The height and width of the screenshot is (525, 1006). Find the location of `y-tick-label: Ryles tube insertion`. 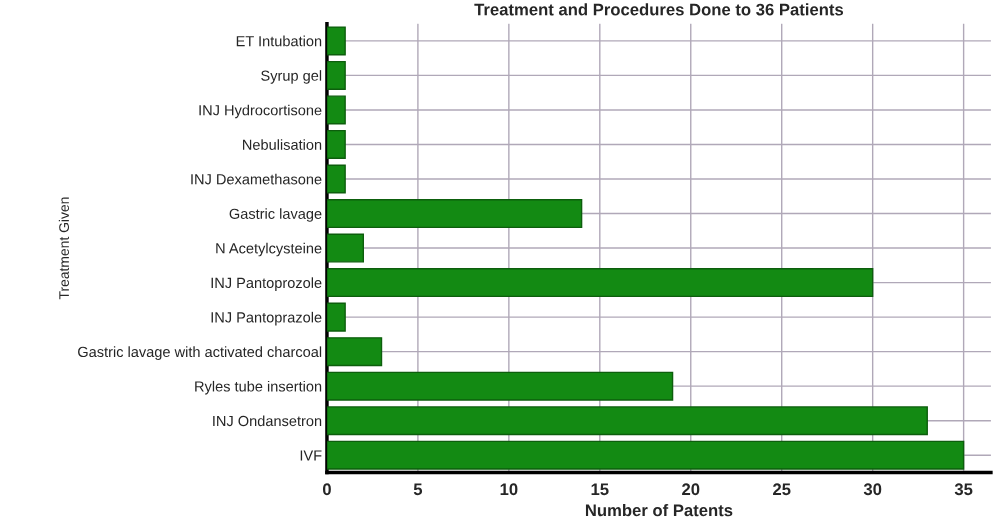

y-tick-label: Ryles tube insertion is located at coordinates (258, 387).